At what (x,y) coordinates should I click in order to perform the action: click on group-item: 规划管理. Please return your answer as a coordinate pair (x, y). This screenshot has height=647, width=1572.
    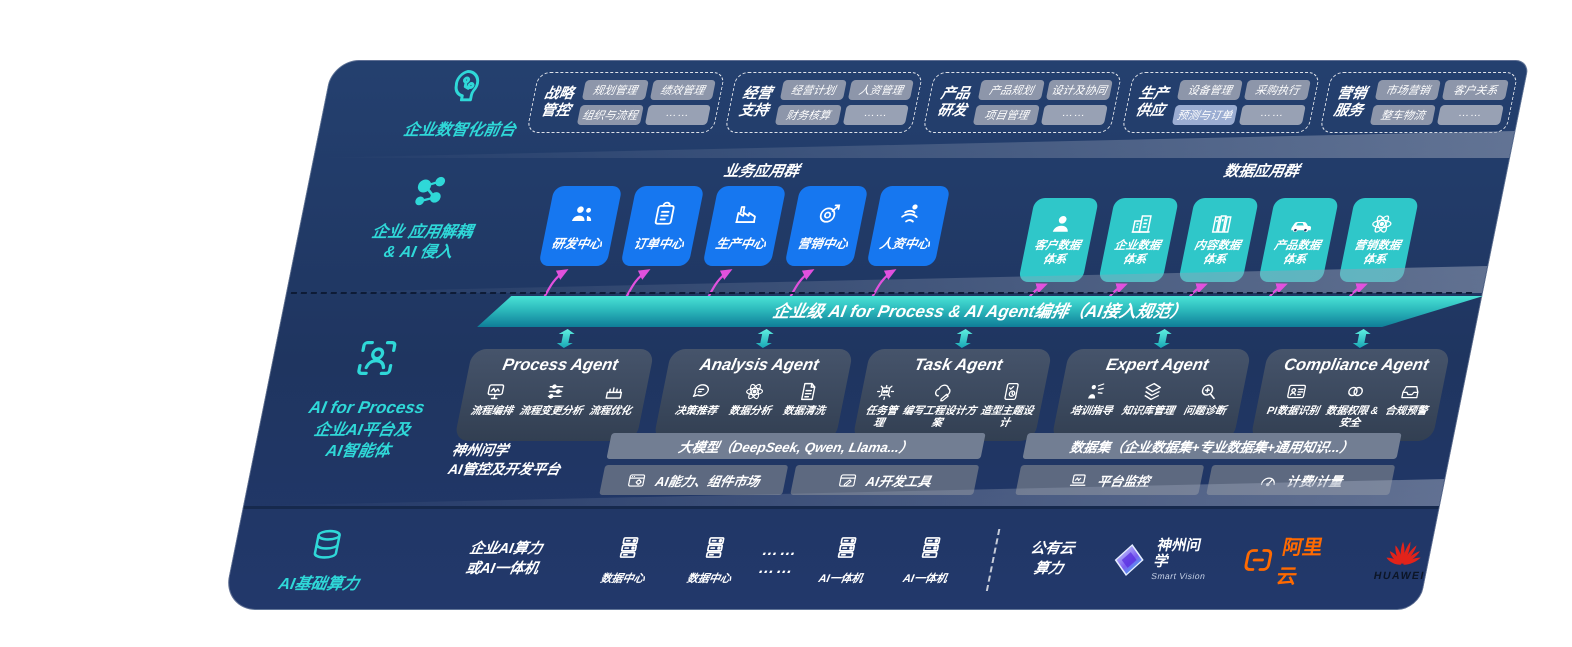
    Looking at the image, I should click on (615, 90).